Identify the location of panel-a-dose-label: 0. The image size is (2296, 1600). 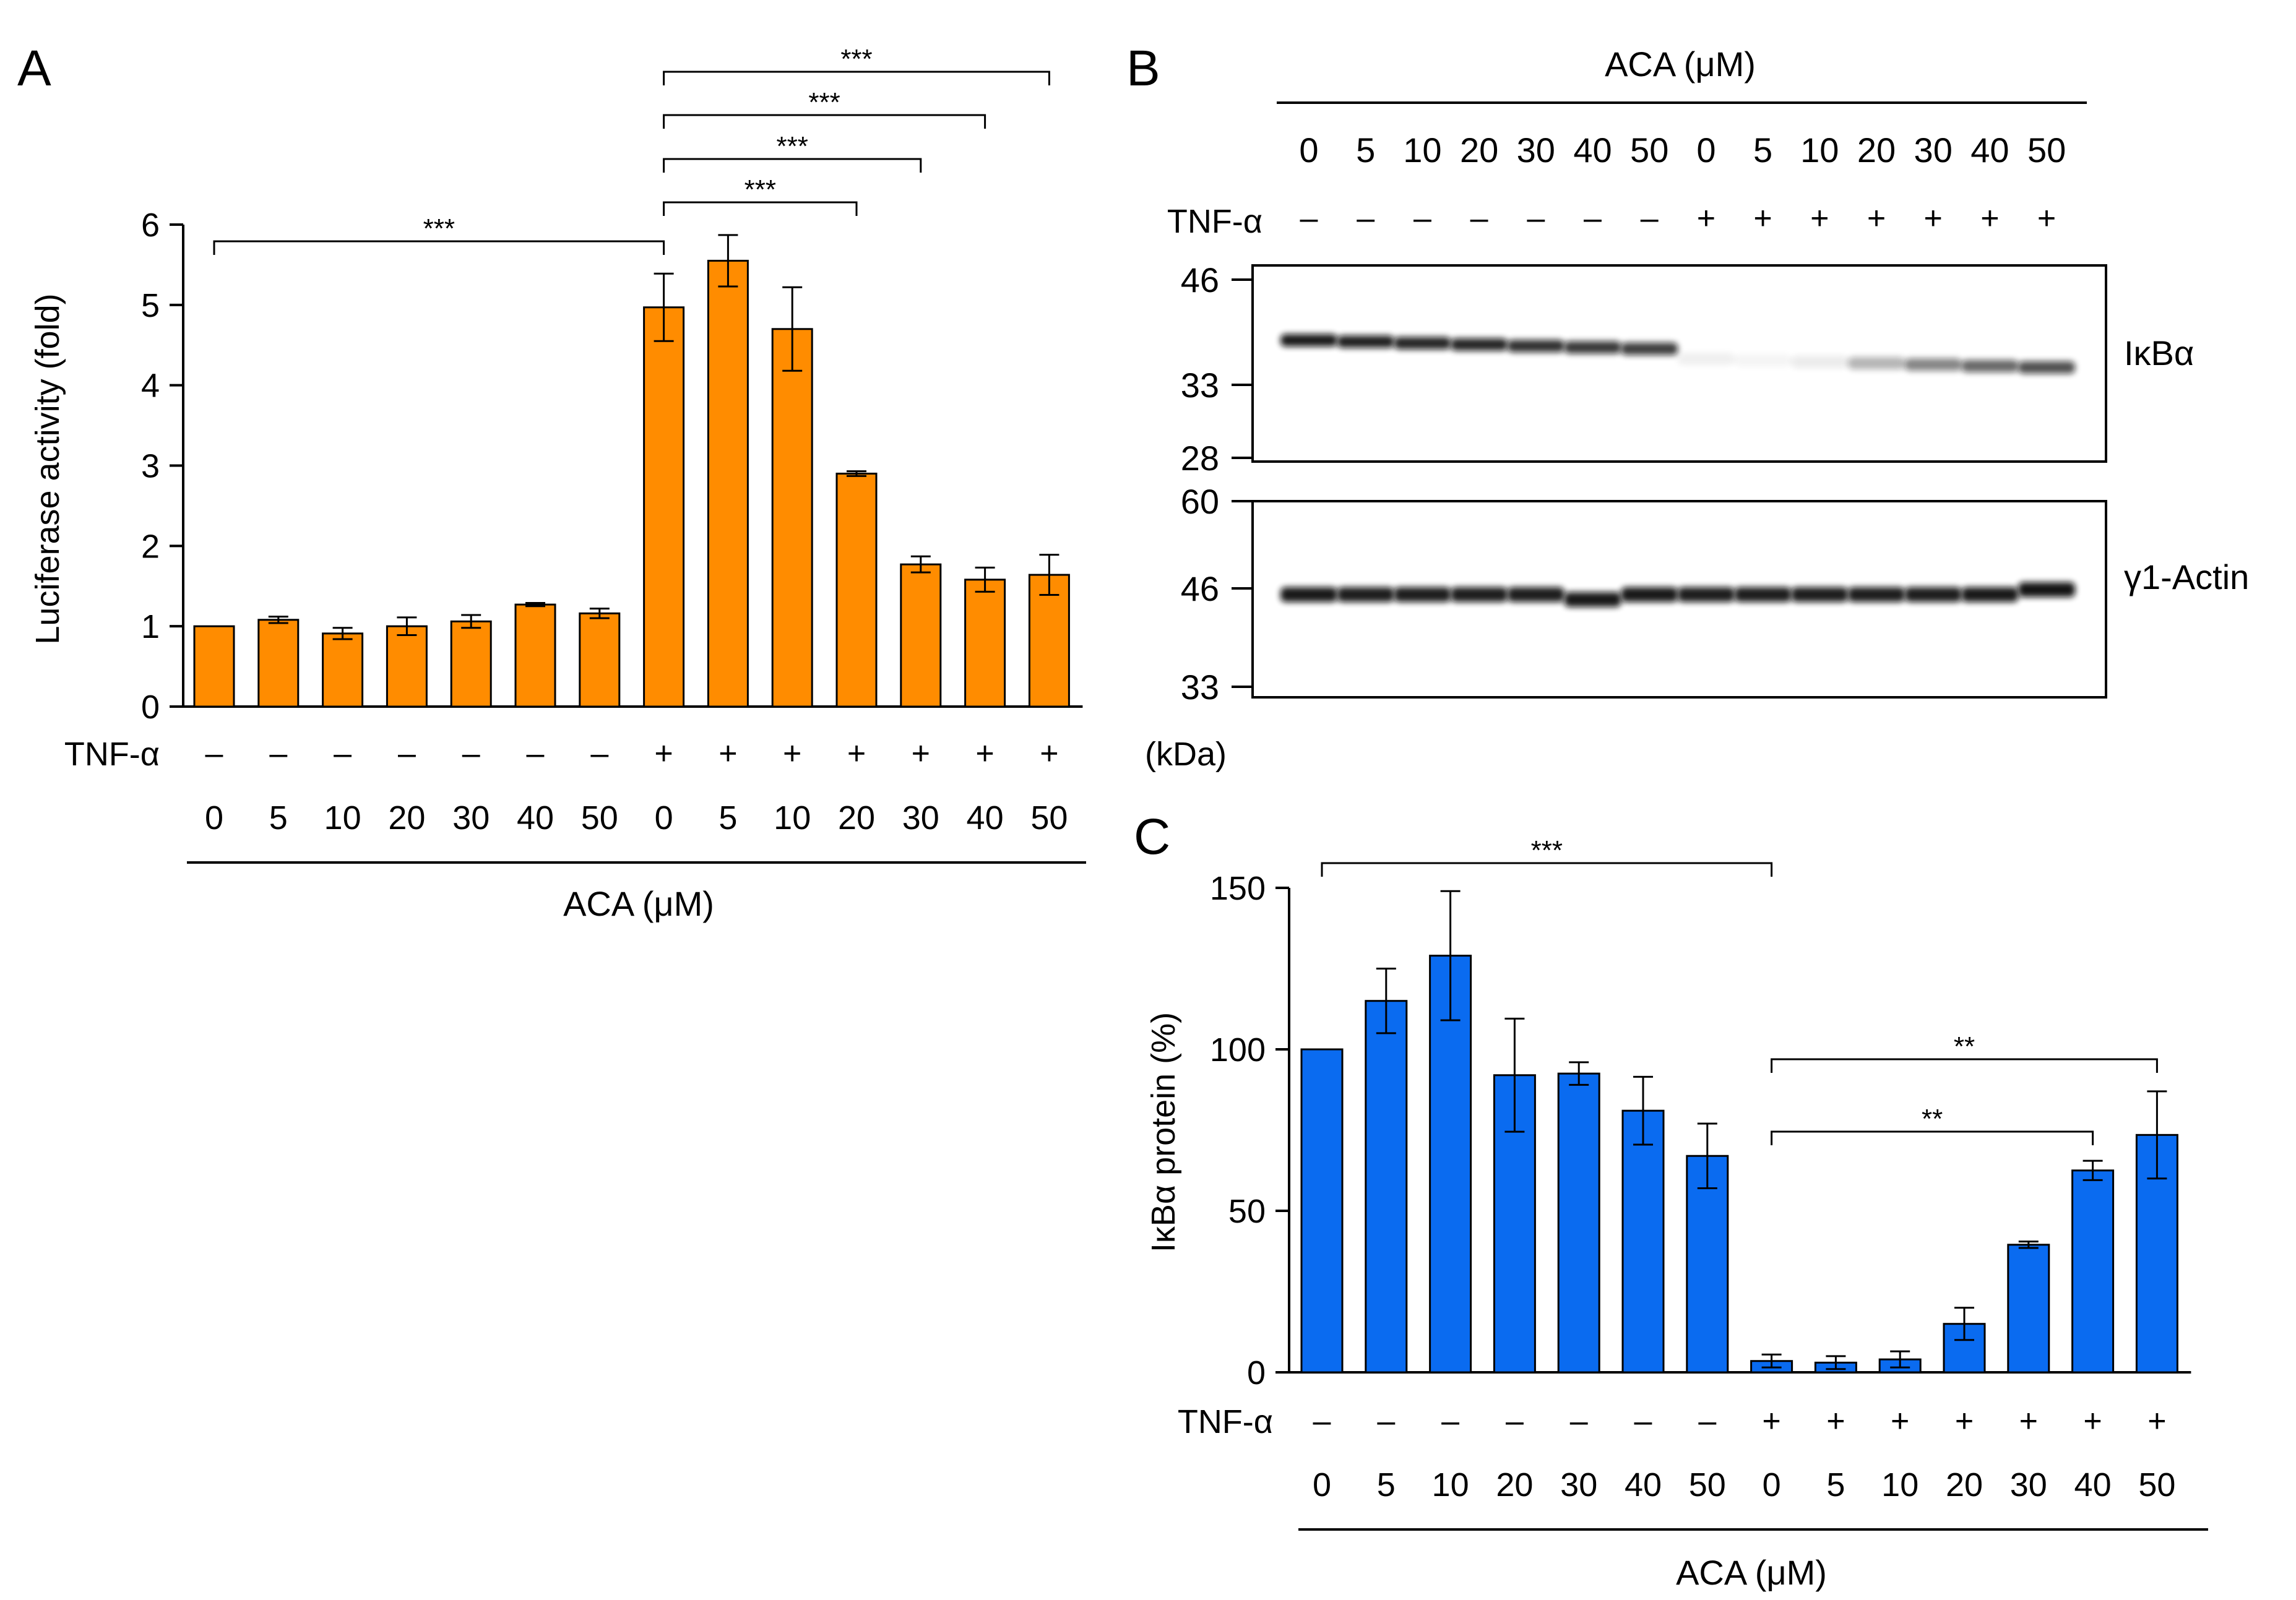
(664, 818).